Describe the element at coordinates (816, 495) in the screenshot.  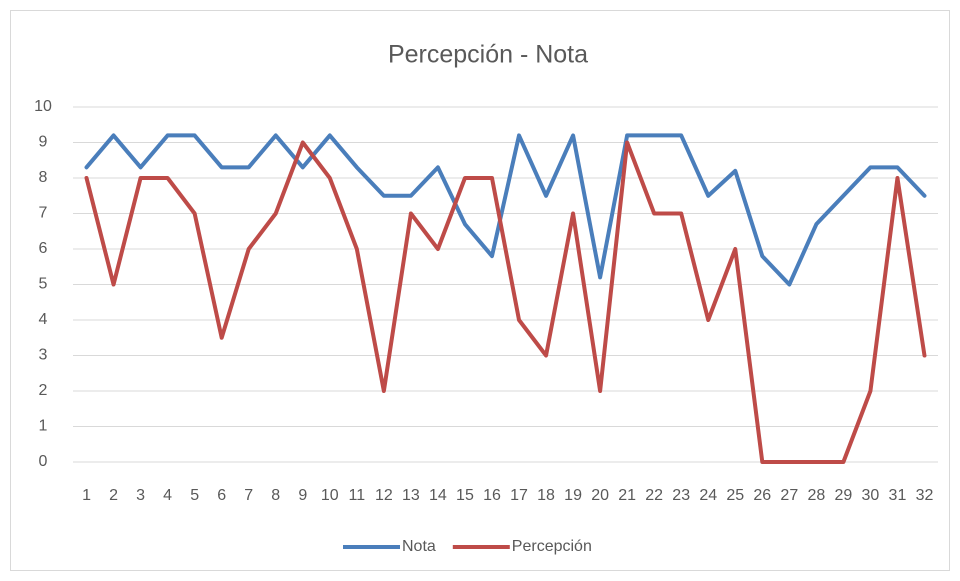
I see `x-tick-label: 28` at that location.